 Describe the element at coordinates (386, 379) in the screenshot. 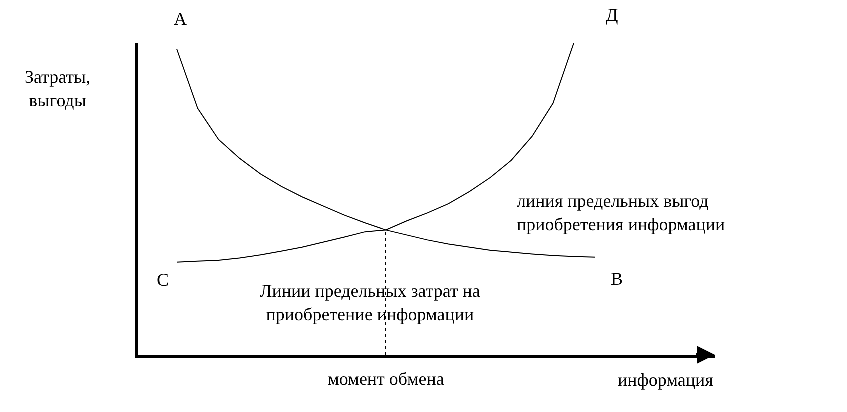

I see `text: момент обмена` at that location.